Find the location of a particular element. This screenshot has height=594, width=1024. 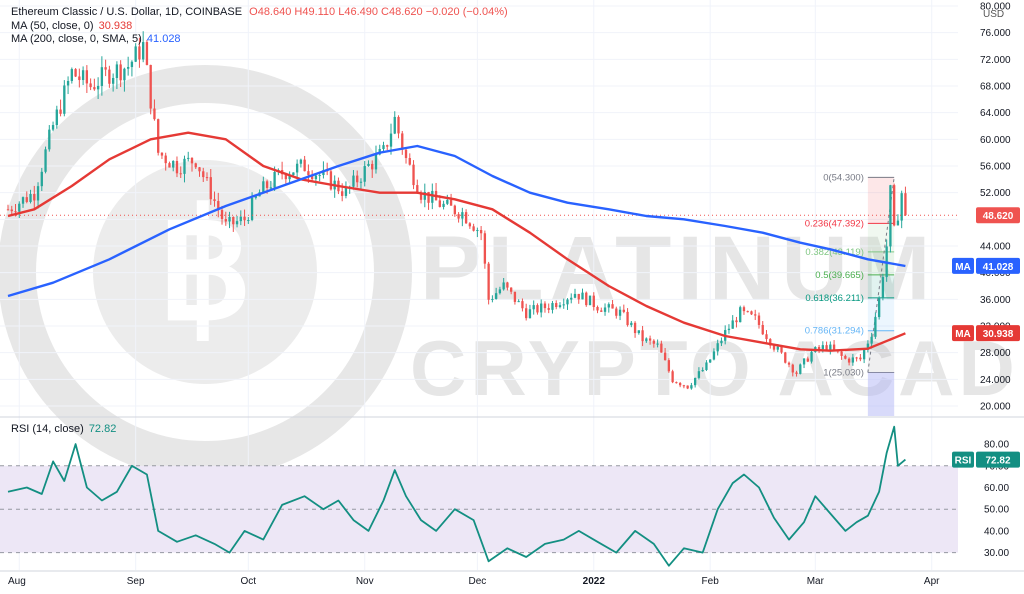

watermark-line2: CRYPTO ACADEMY is located at coordinates (717, 368).